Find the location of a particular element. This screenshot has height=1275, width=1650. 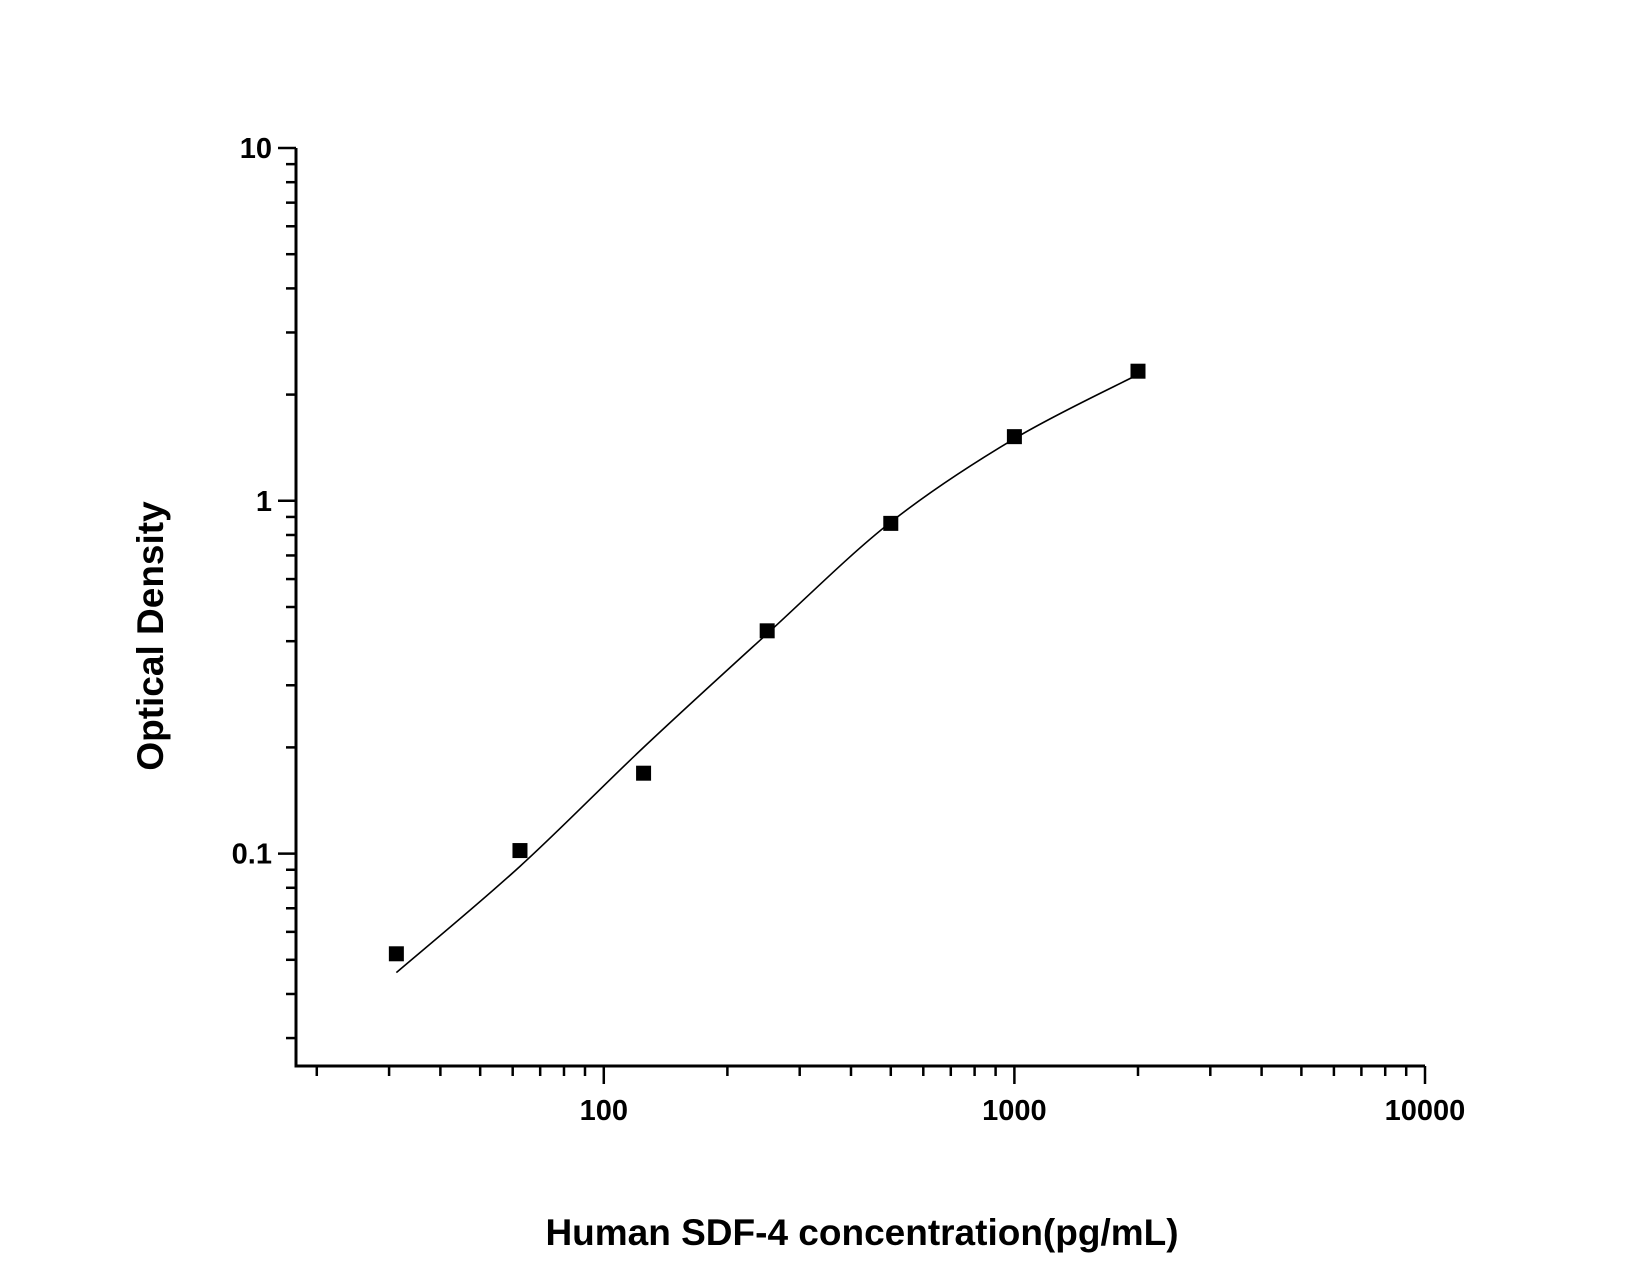

x-tick-label: 10000 is located at coordinates (1425, 1111).